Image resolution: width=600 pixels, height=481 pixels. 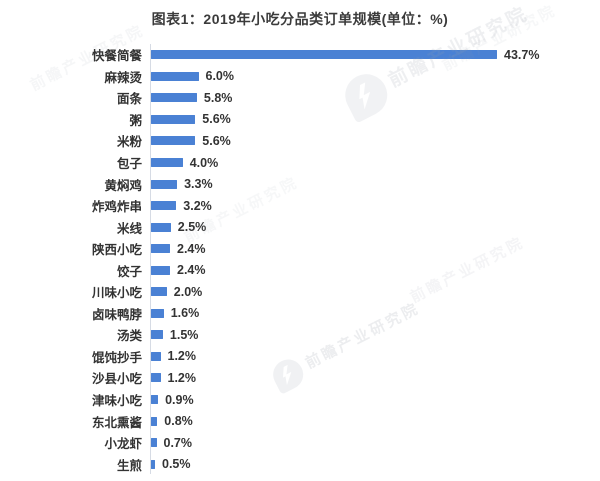 I want to click on bar-row: 快餐简餐 43.7%, so click(x=300, y=55).